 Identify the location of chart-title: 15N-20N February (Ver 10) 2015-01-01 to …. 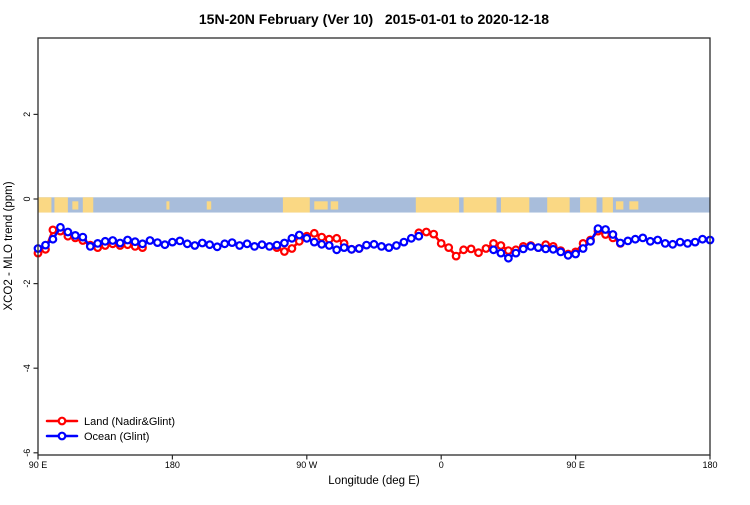
(374, 19).